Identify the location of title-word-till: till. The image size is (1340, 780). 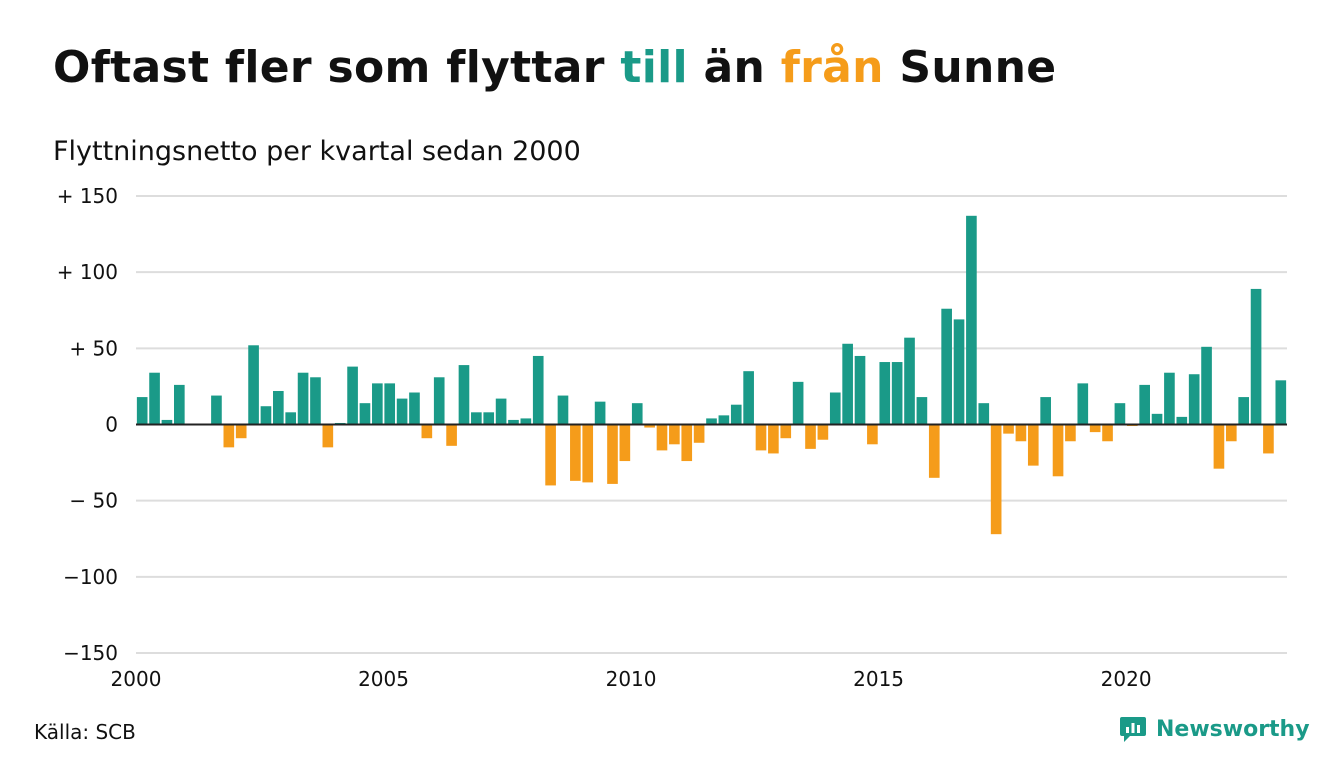
(654, 67).